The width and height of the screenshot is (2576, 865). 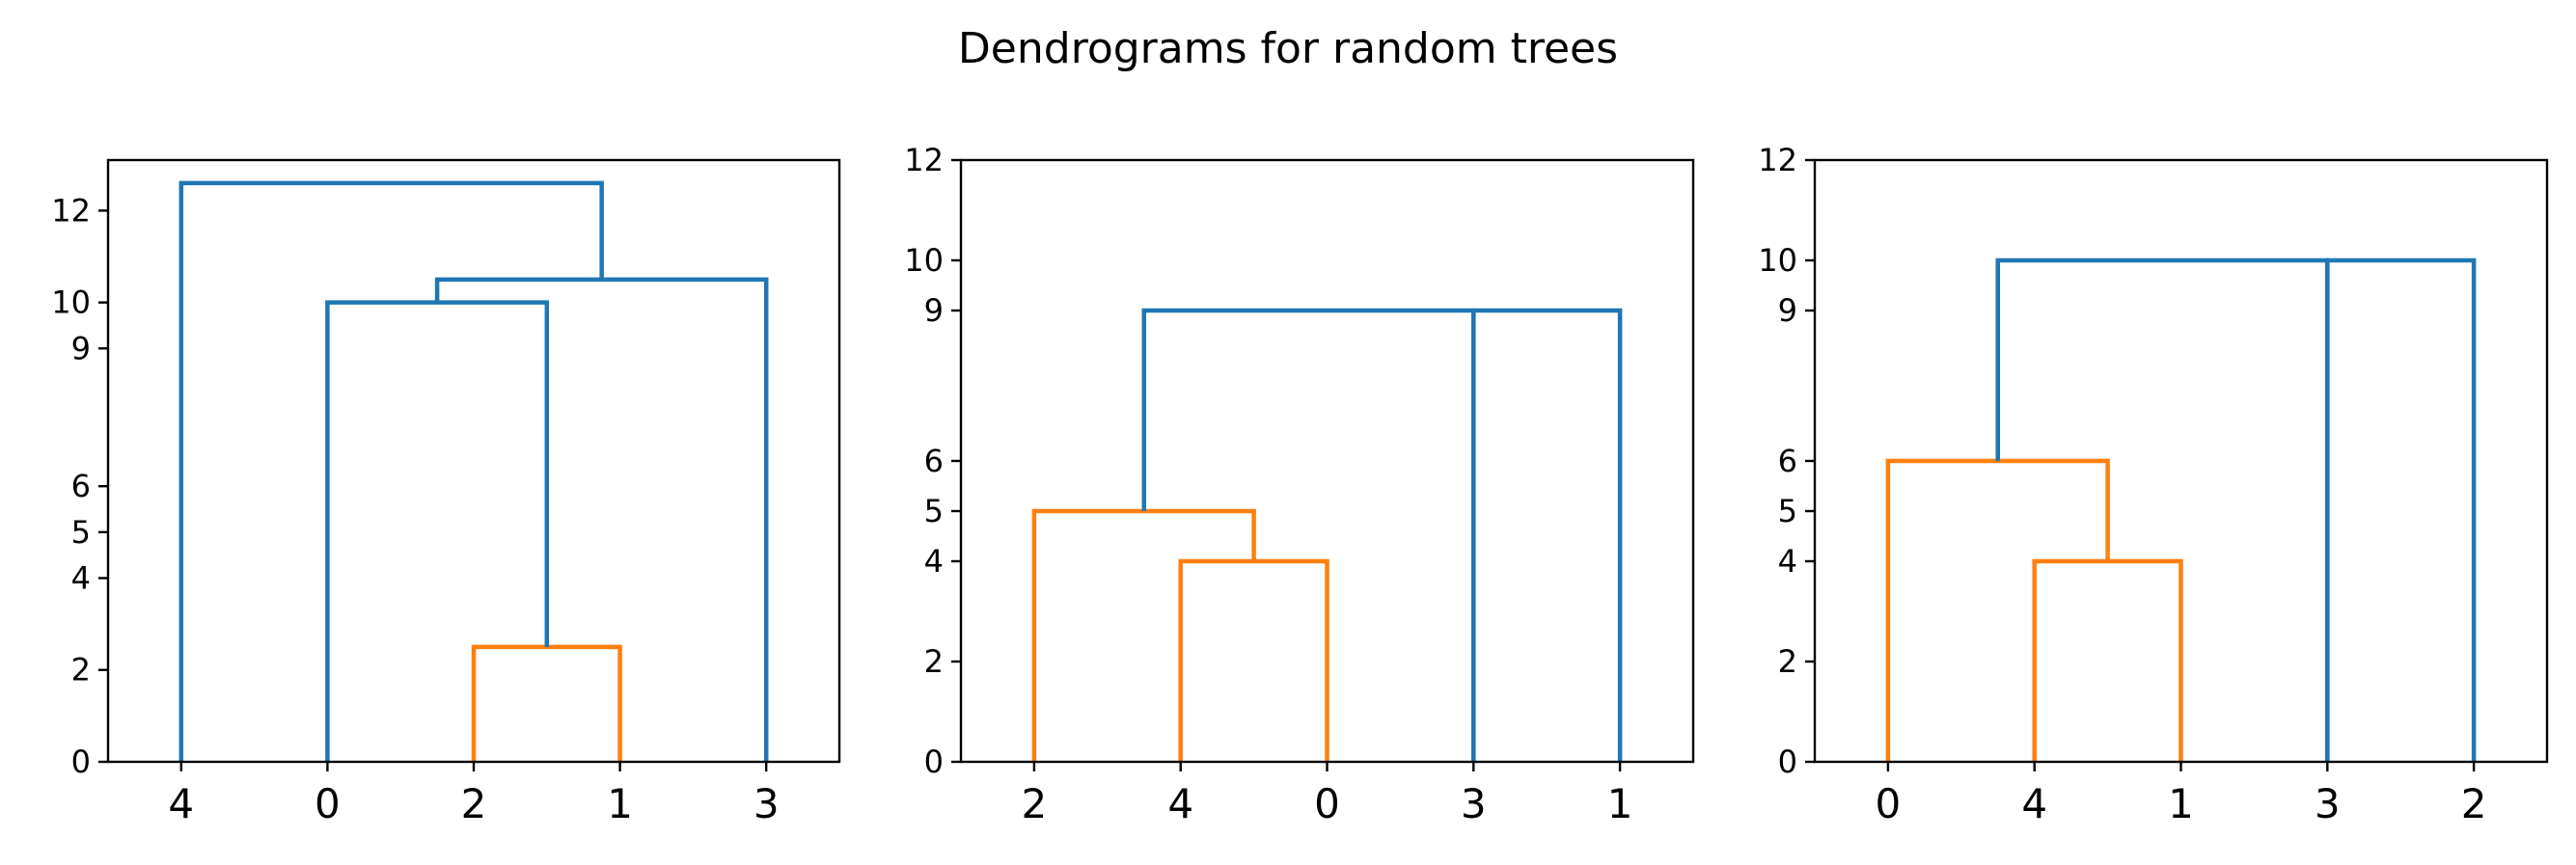 I want to click on figure-title: Dendrograms for random trees, so click(x=1288, y=48).